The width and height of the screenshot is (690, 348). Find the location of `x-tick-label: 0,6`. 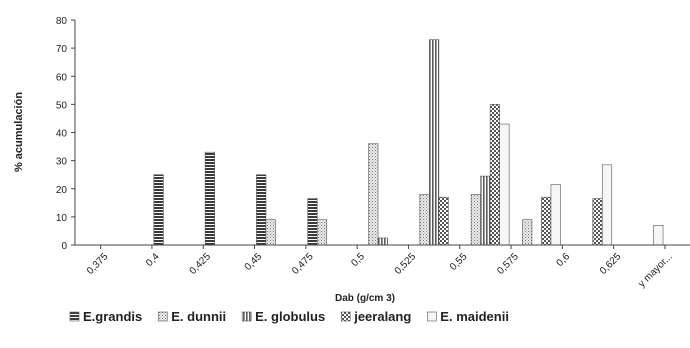

x-tick-label: 0,6 is located at coordinates (564, 260).